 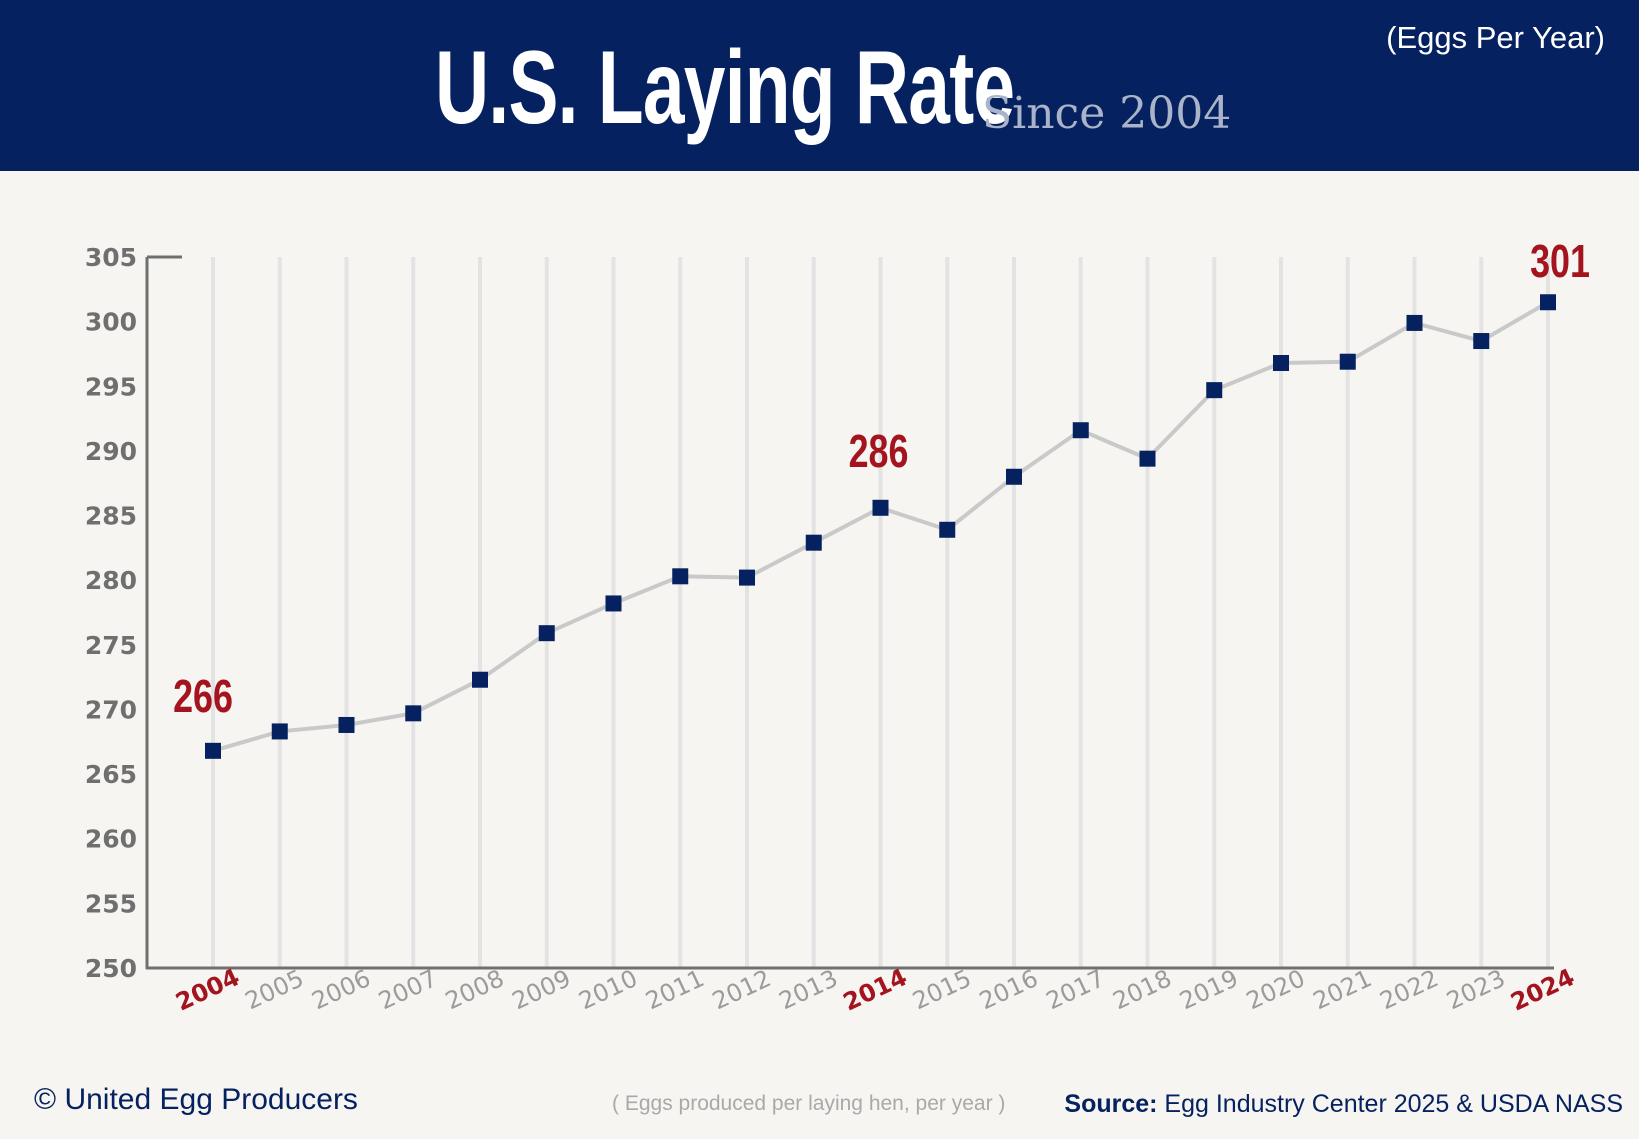 I want to click on source-detail: Egg Industry Center 2025 & USDA NASS, so click(x=1390, y=1104).